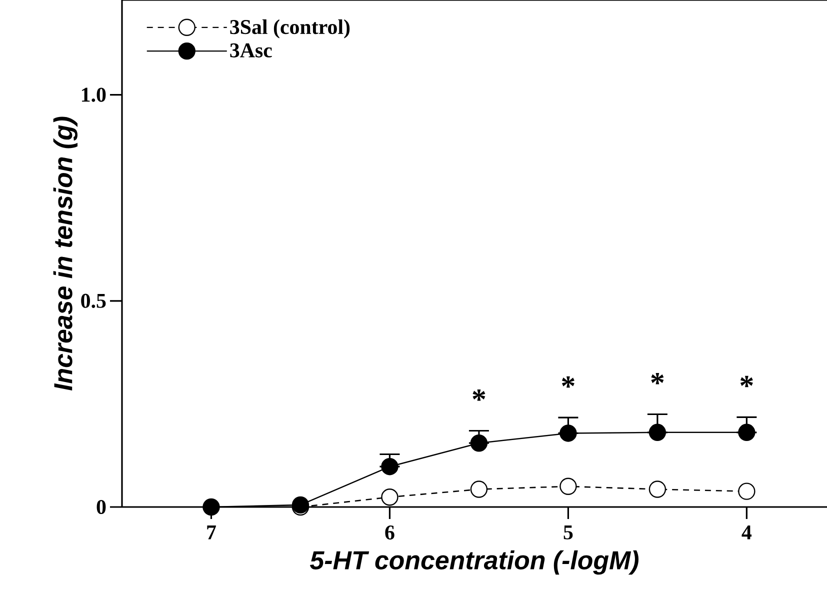  Describe the element at coordinates (101, 507) in the screenshot. I see `y-tick-label: 0` at that location.